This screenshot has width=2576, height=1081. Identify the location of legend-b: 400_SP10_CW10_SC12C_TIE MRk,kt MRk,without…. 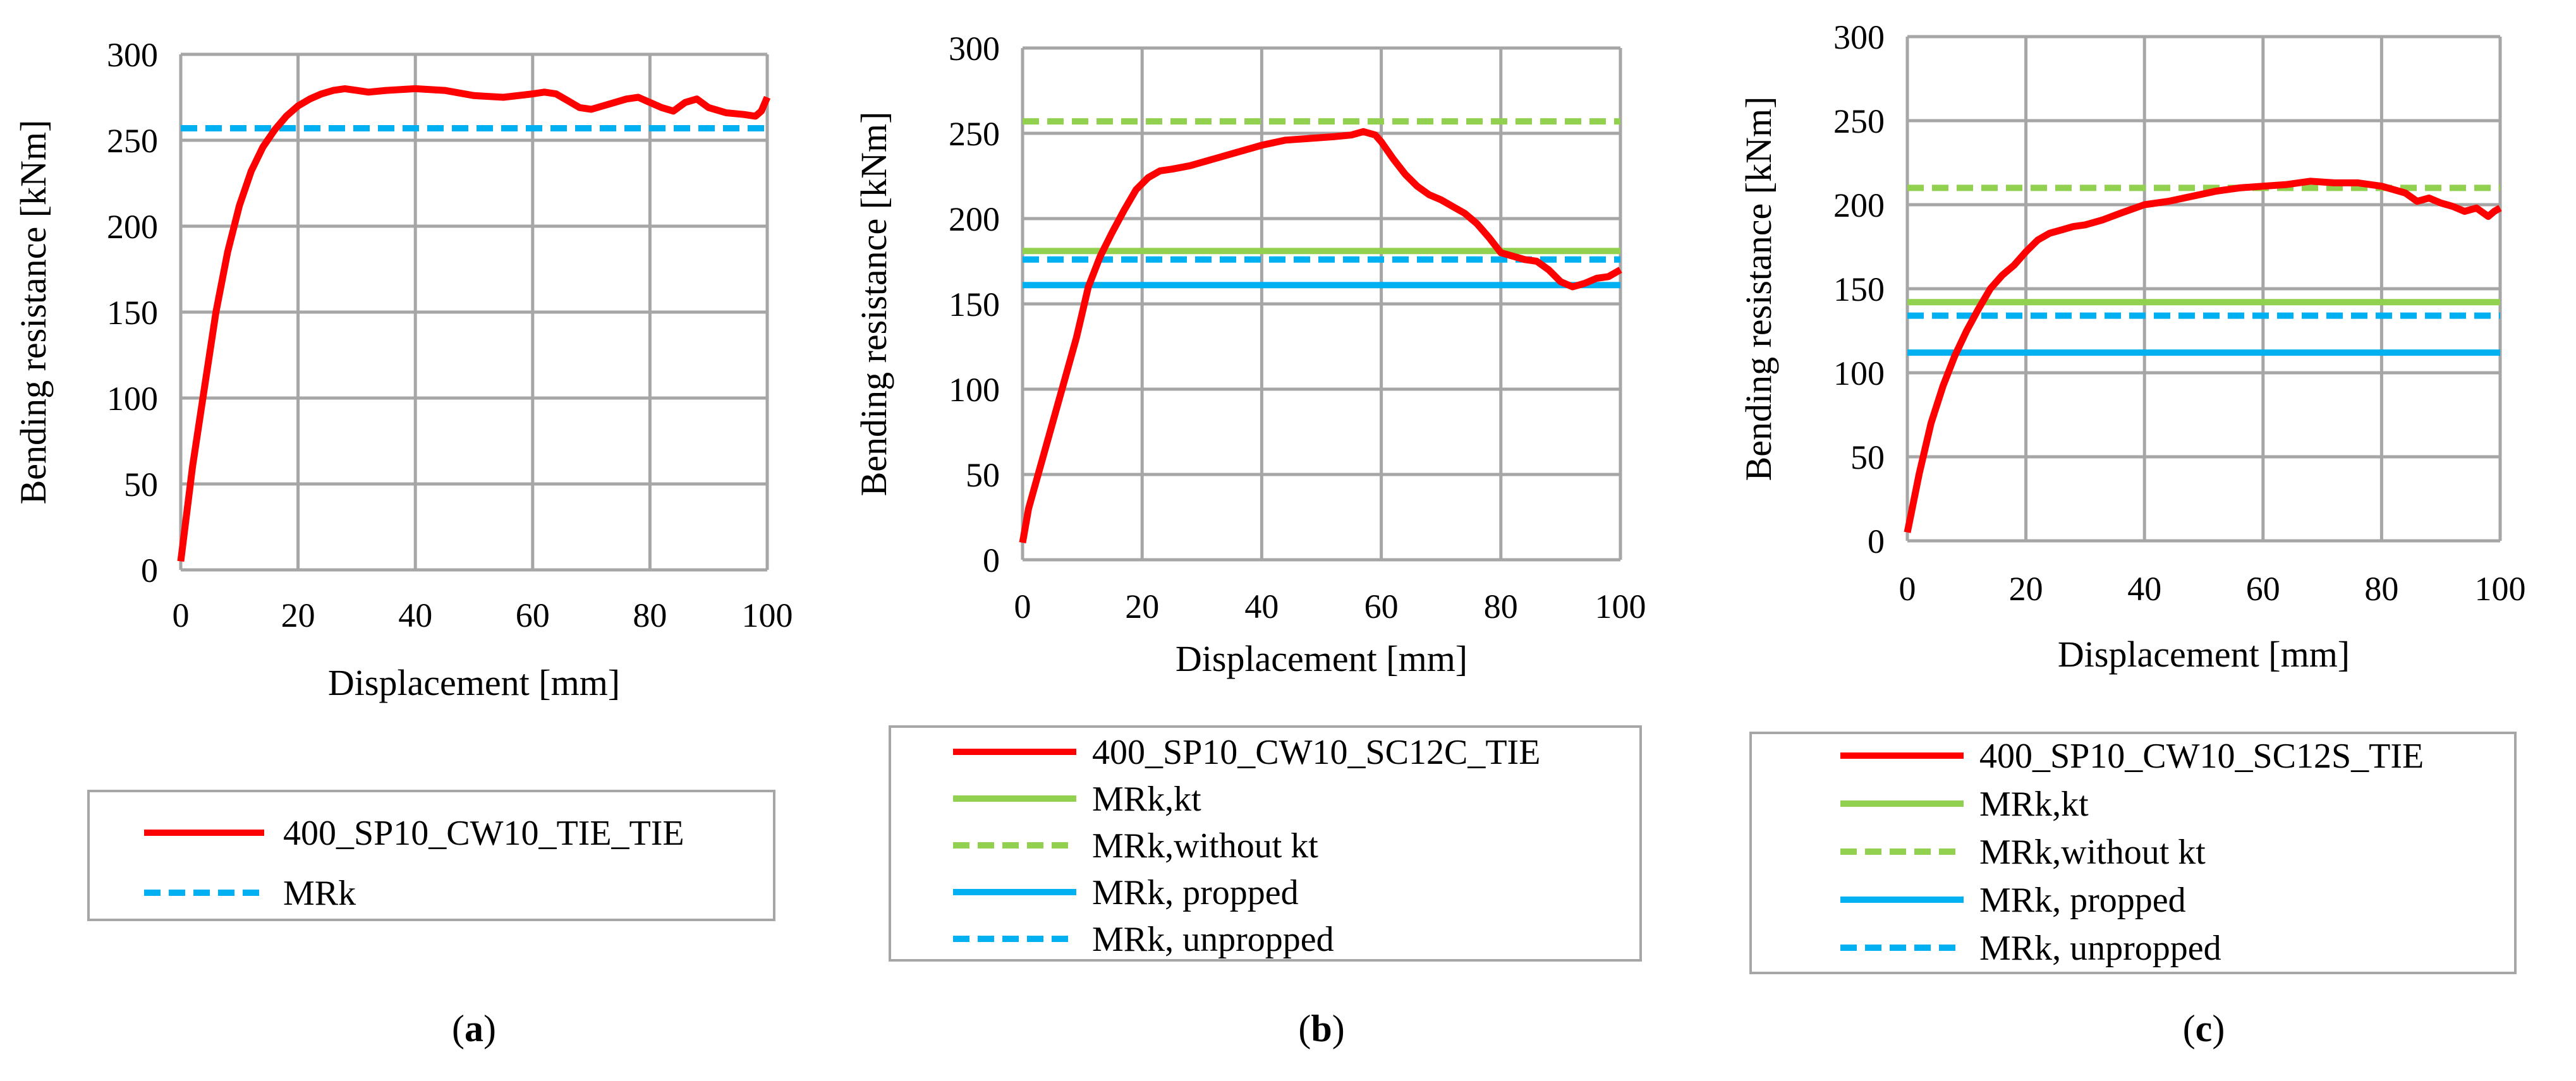
(1265, 843).